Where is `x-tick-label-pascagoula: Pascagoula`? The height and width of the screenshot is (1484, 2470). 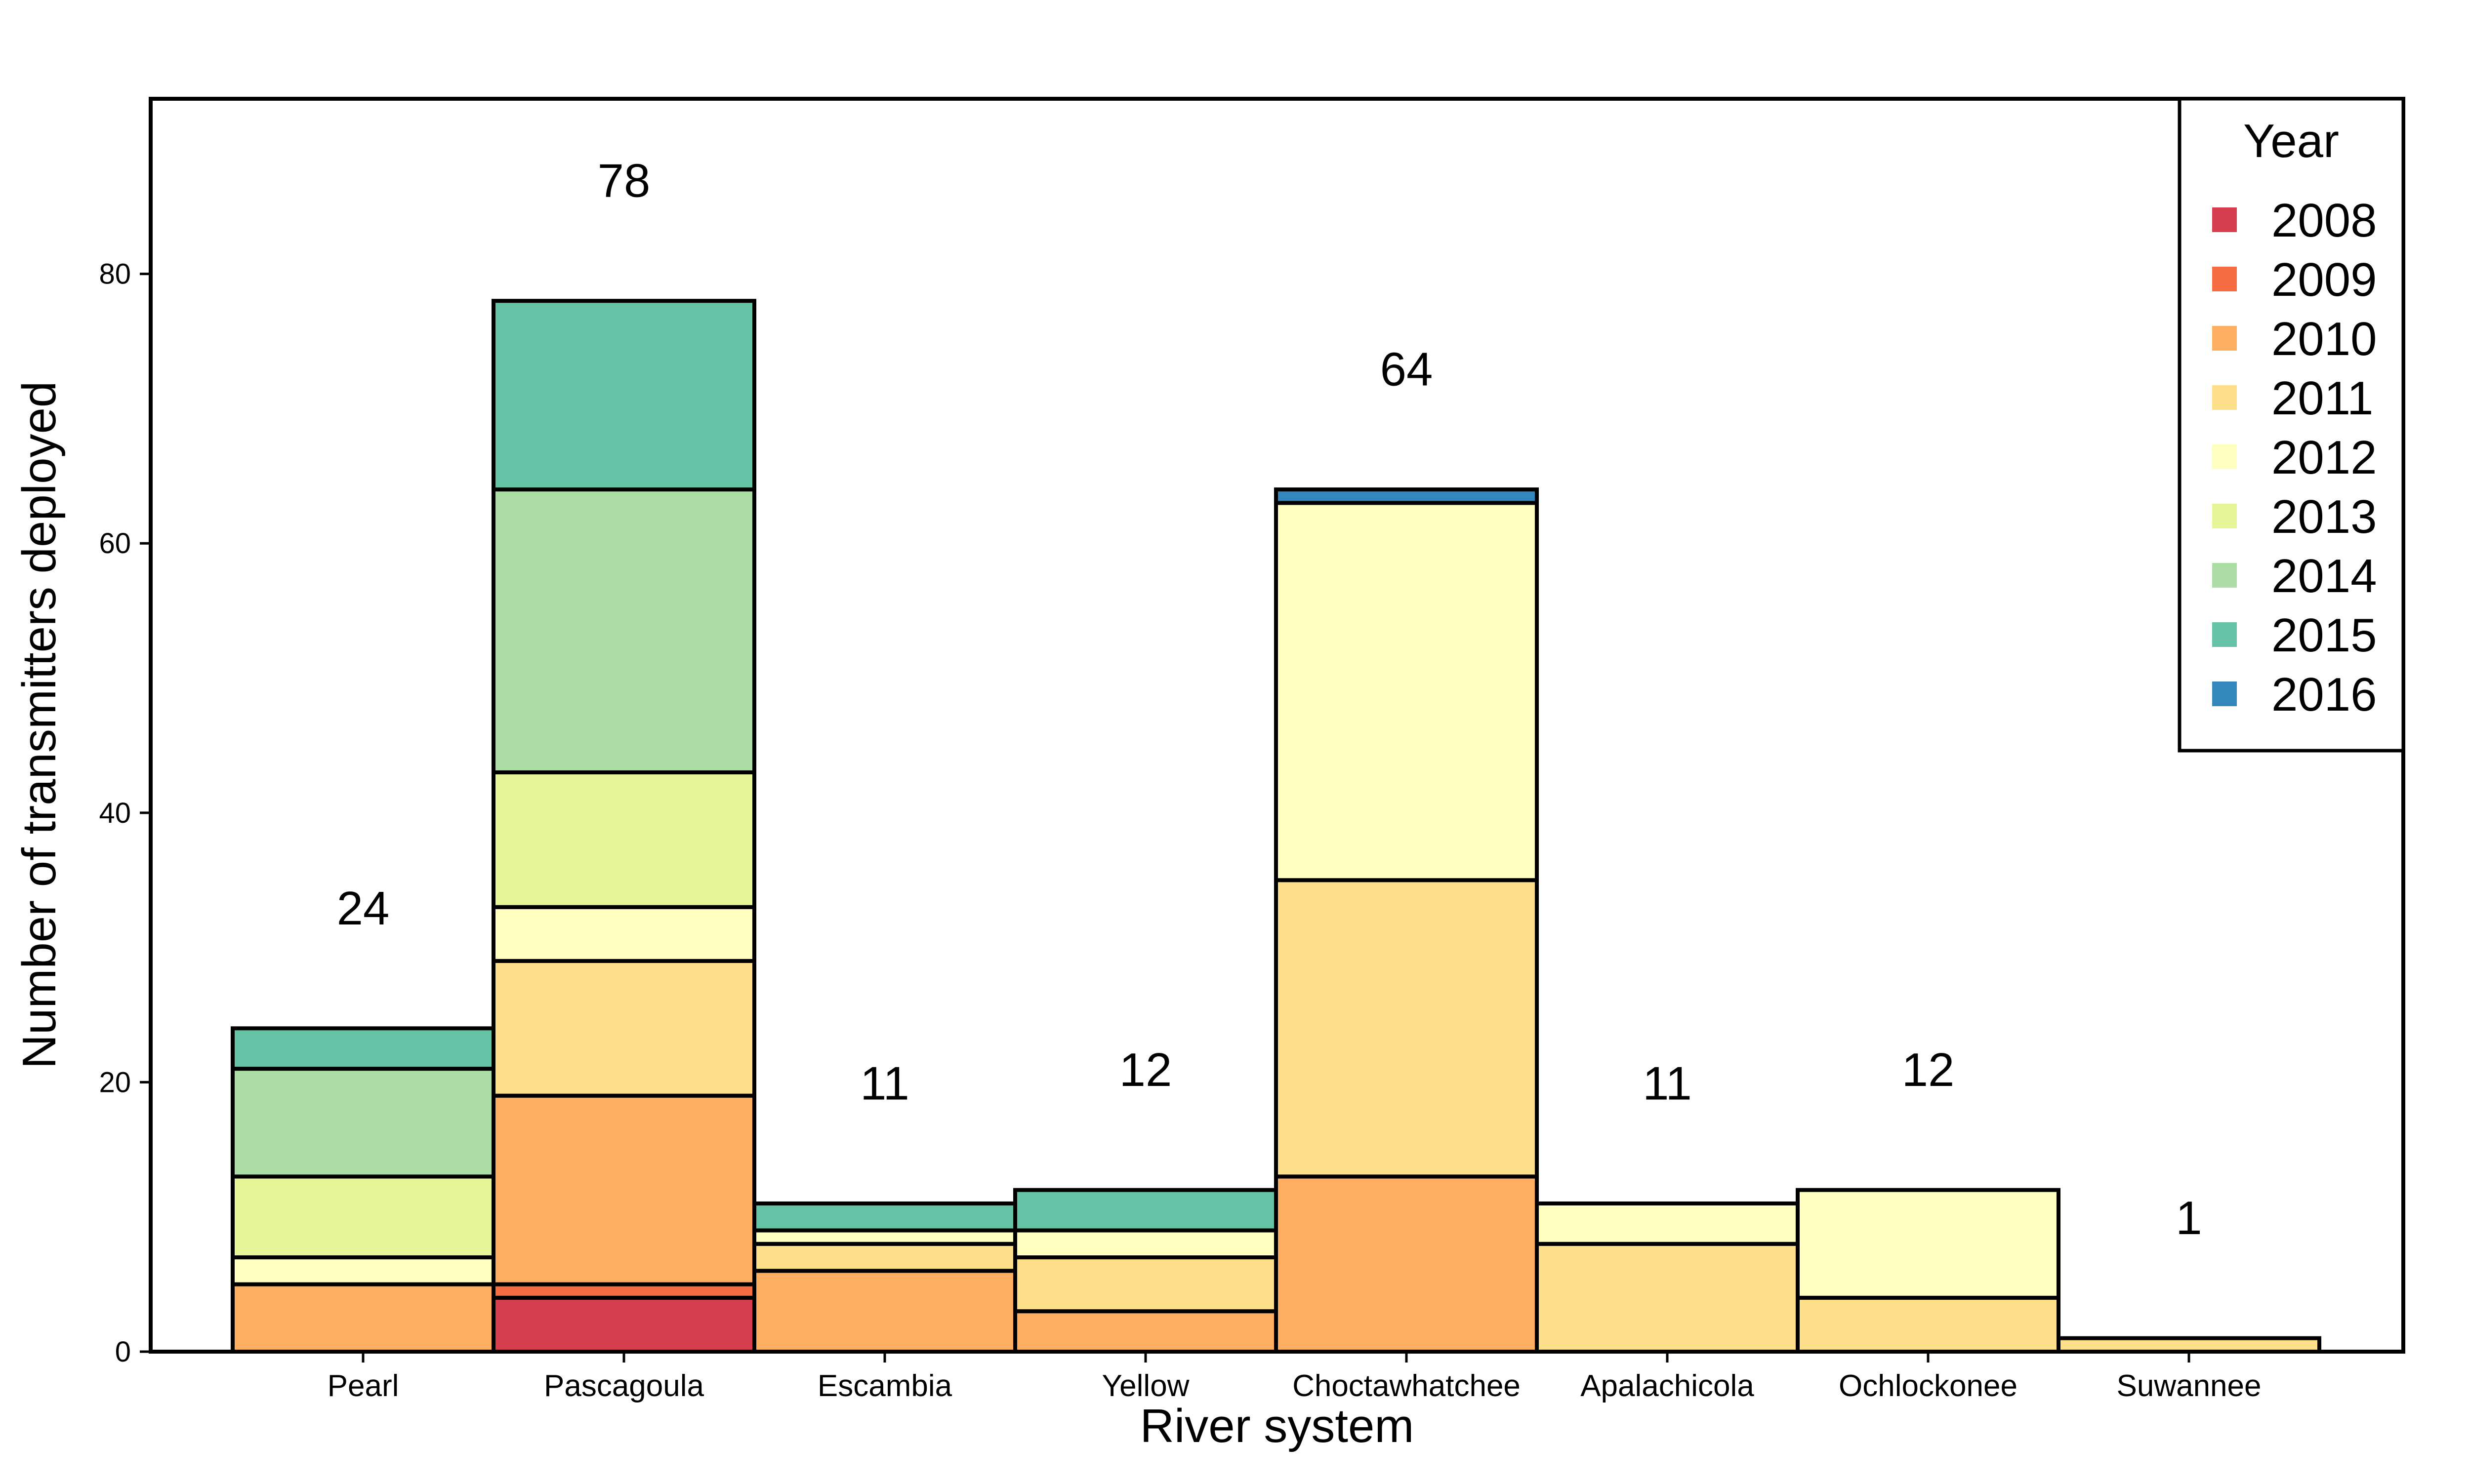 x-tick-label-pascagoula: Pascagoula is located at coordinates (624, 1386).